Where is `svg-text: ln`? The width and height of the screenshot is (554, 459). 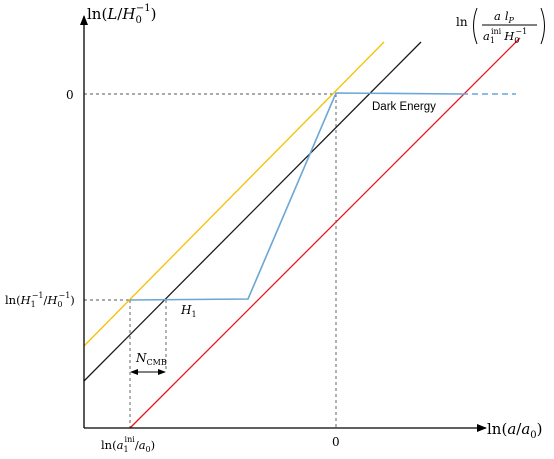
svg-text: ln is located at coordinates (462, 22).